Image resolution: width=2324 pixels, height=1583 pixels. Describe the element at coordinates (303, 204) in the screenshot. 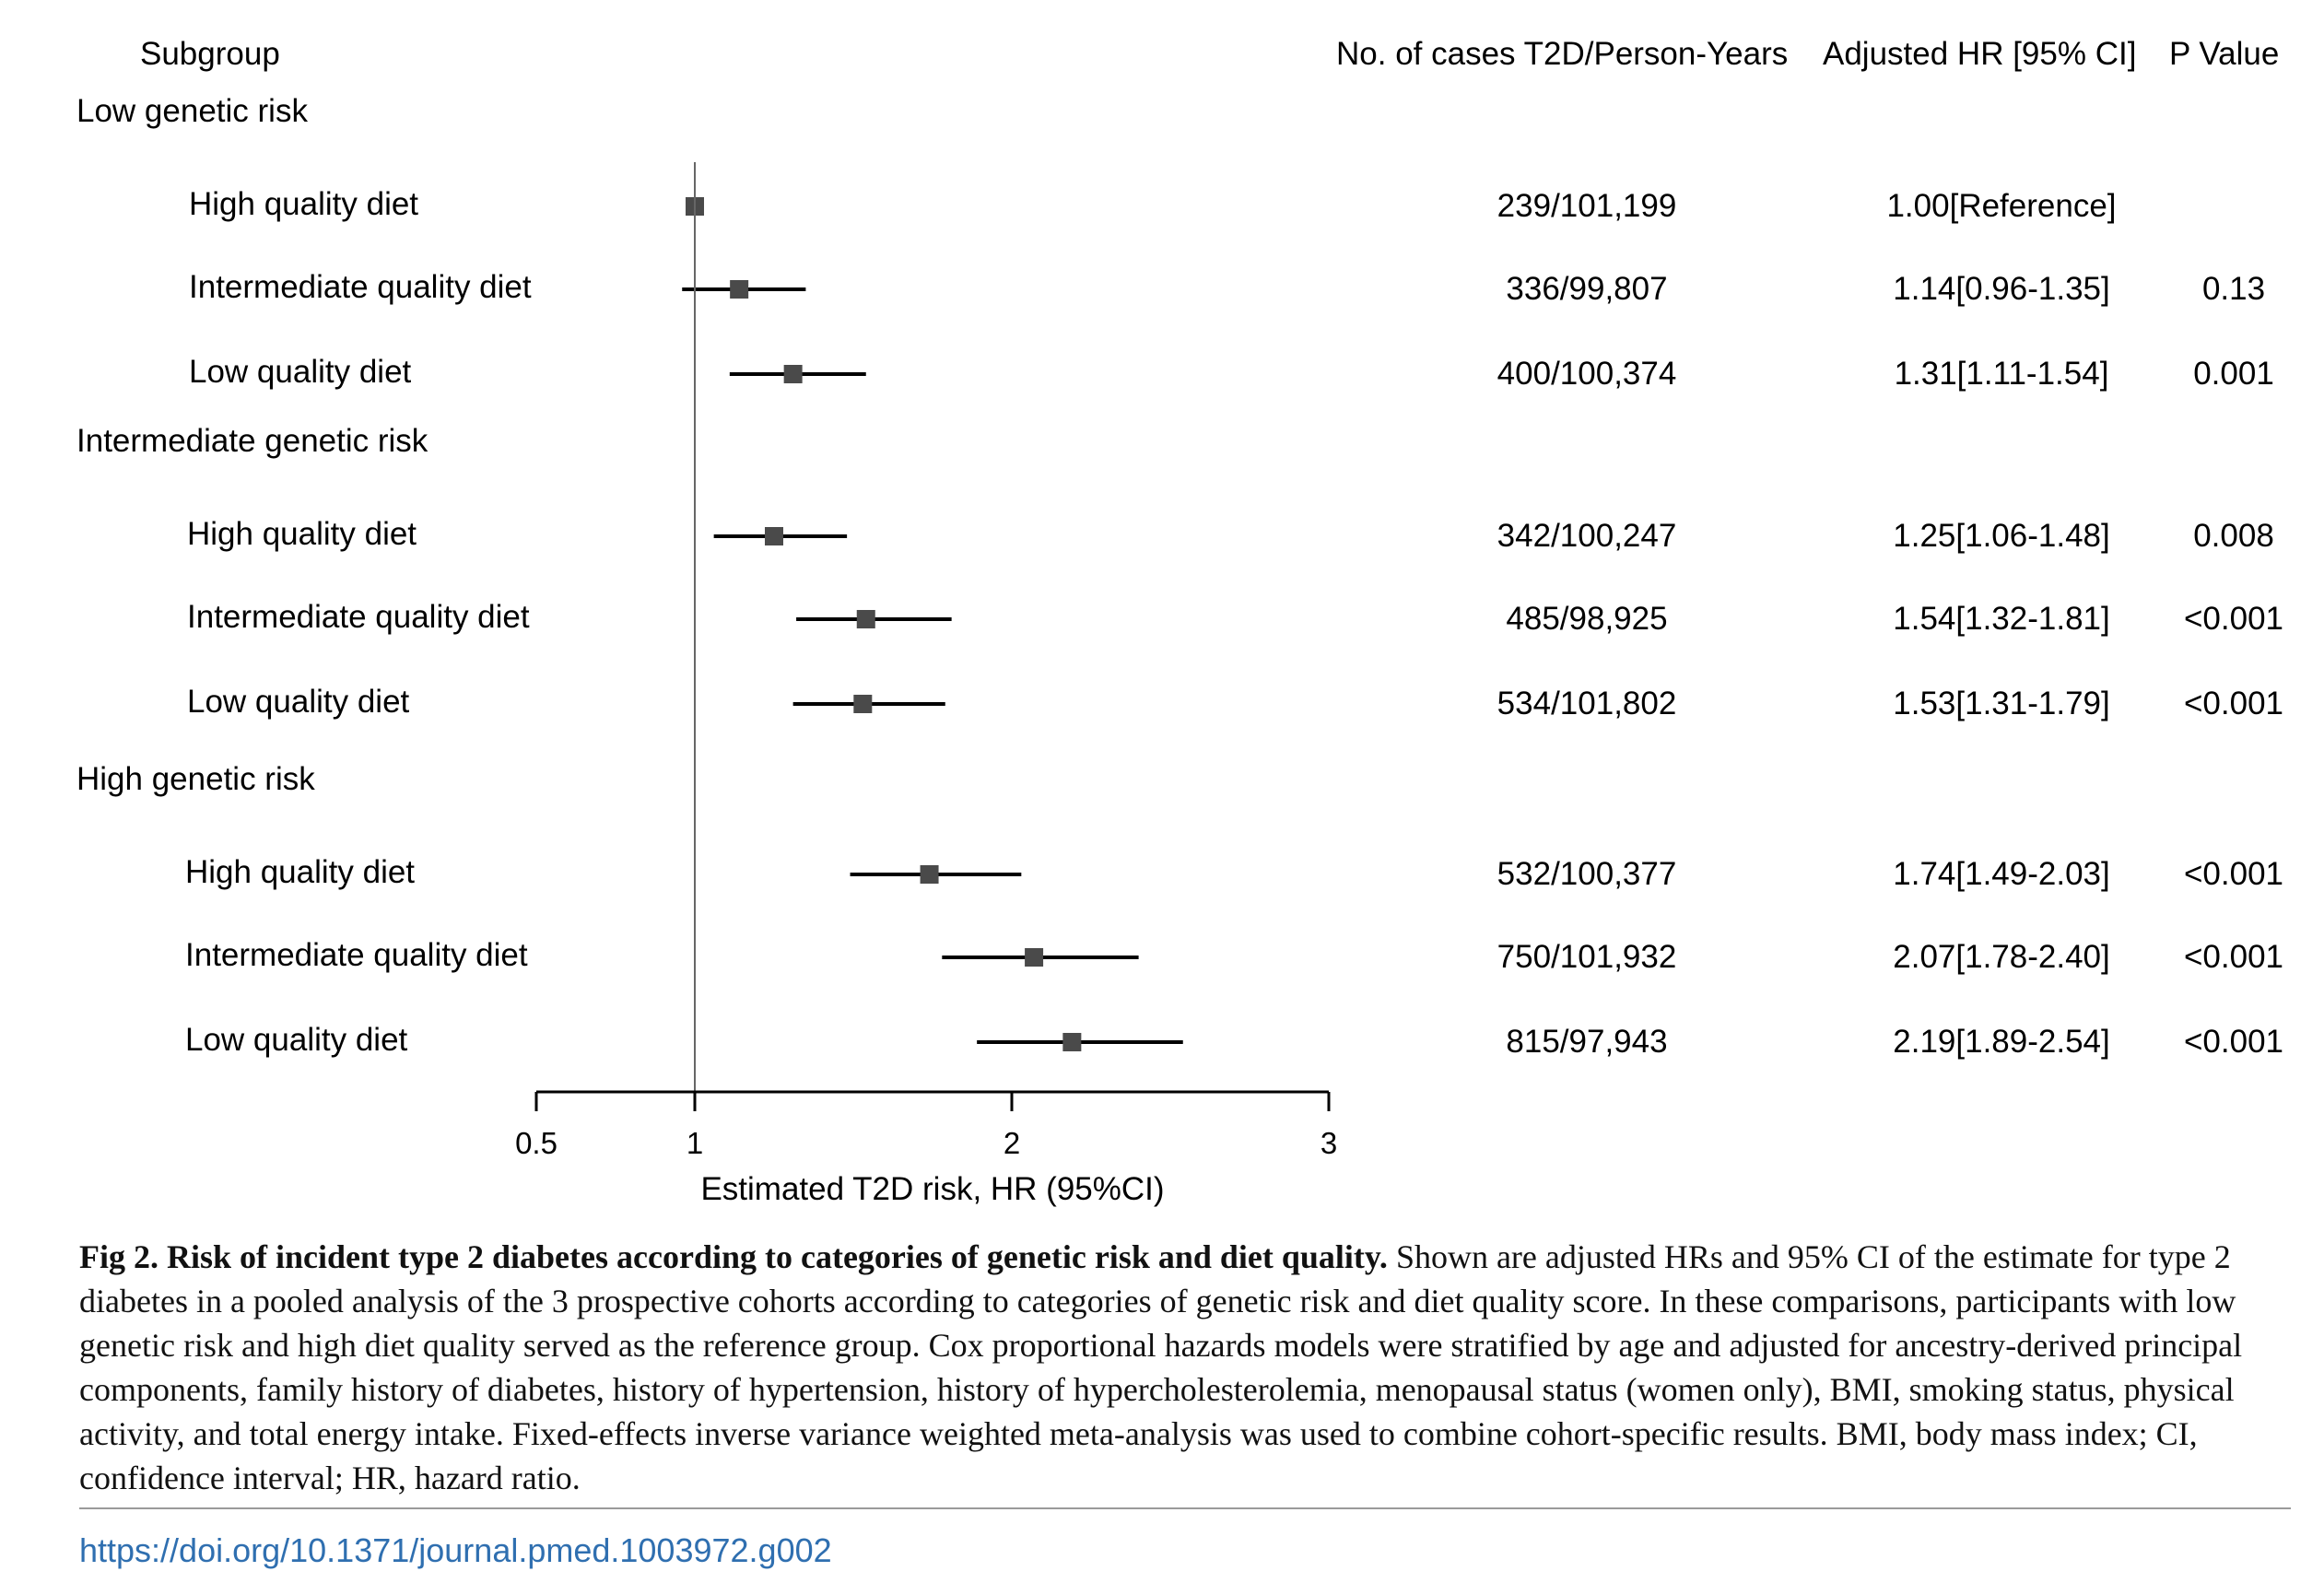

I see `row-label-0-0: High quality diet` at that location.